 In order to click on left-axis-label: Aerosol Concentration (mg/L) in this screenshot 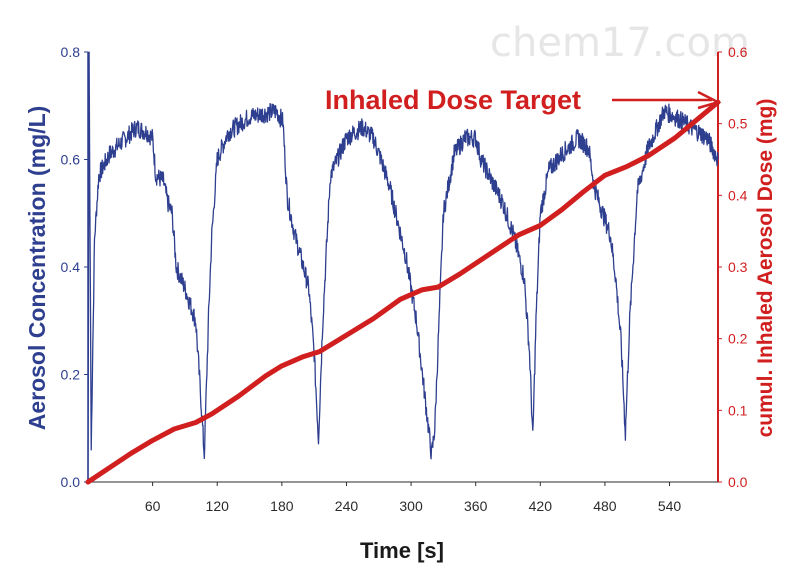, I will do `click(37, 268)`.